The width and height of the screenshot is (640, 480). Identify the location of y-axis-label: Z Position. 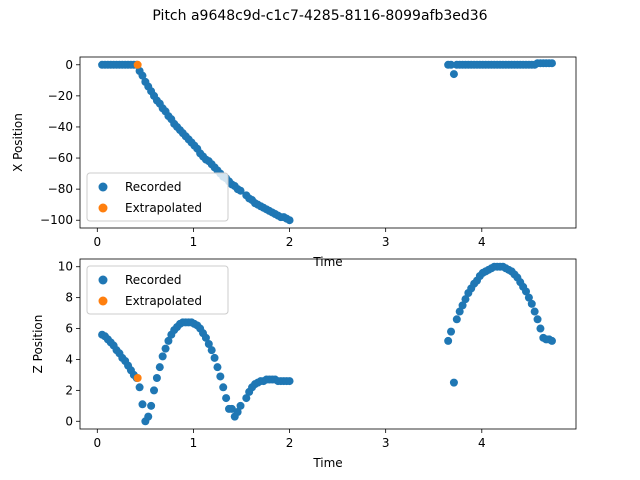
(38, 344).